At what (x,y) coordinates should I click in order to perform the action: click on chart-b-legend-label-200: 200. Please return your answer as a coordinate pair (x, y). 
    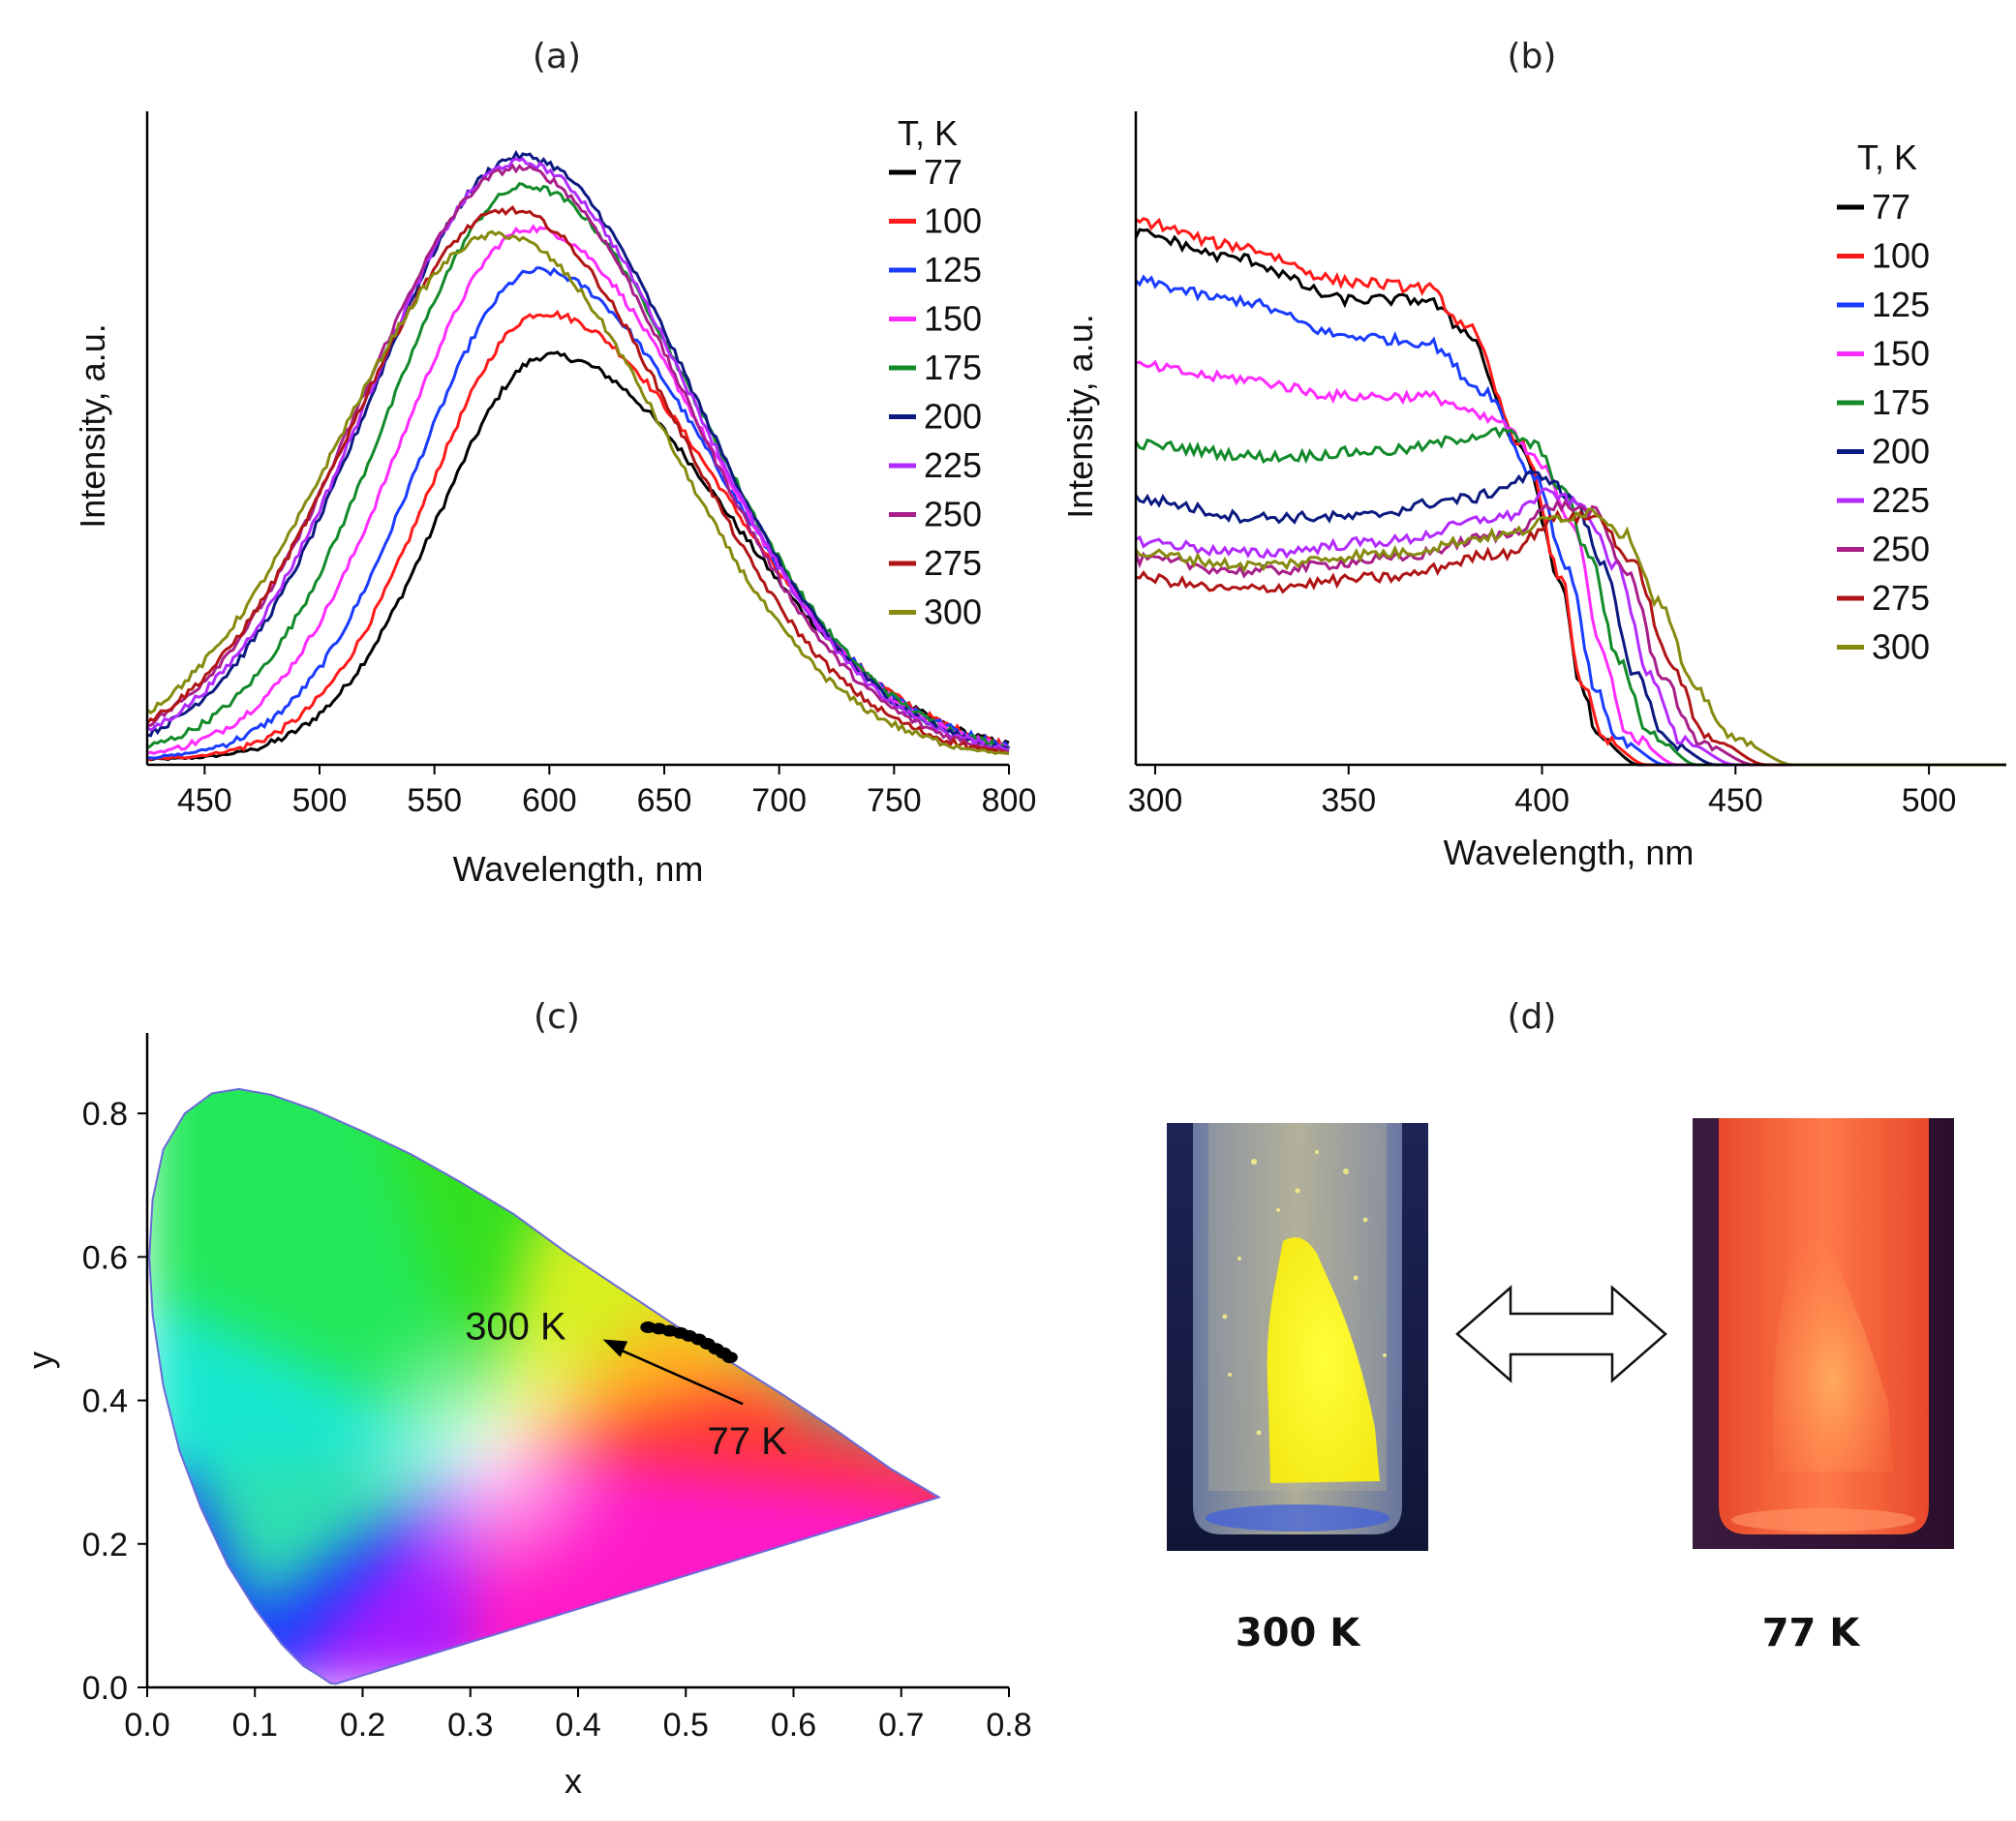
    Looking at the image, I should click on (1901, 452).